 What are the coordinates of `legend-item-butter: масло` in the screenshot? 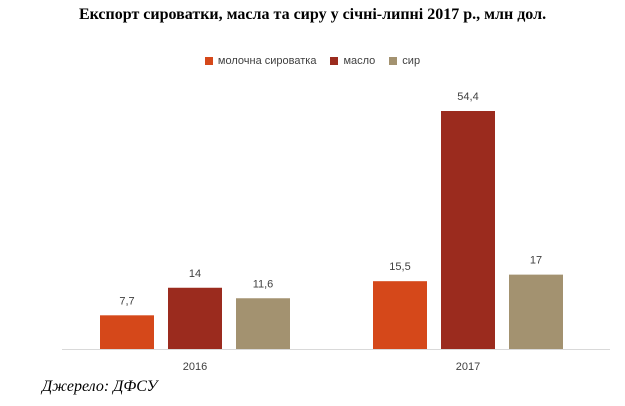 It's located at (352, 61).